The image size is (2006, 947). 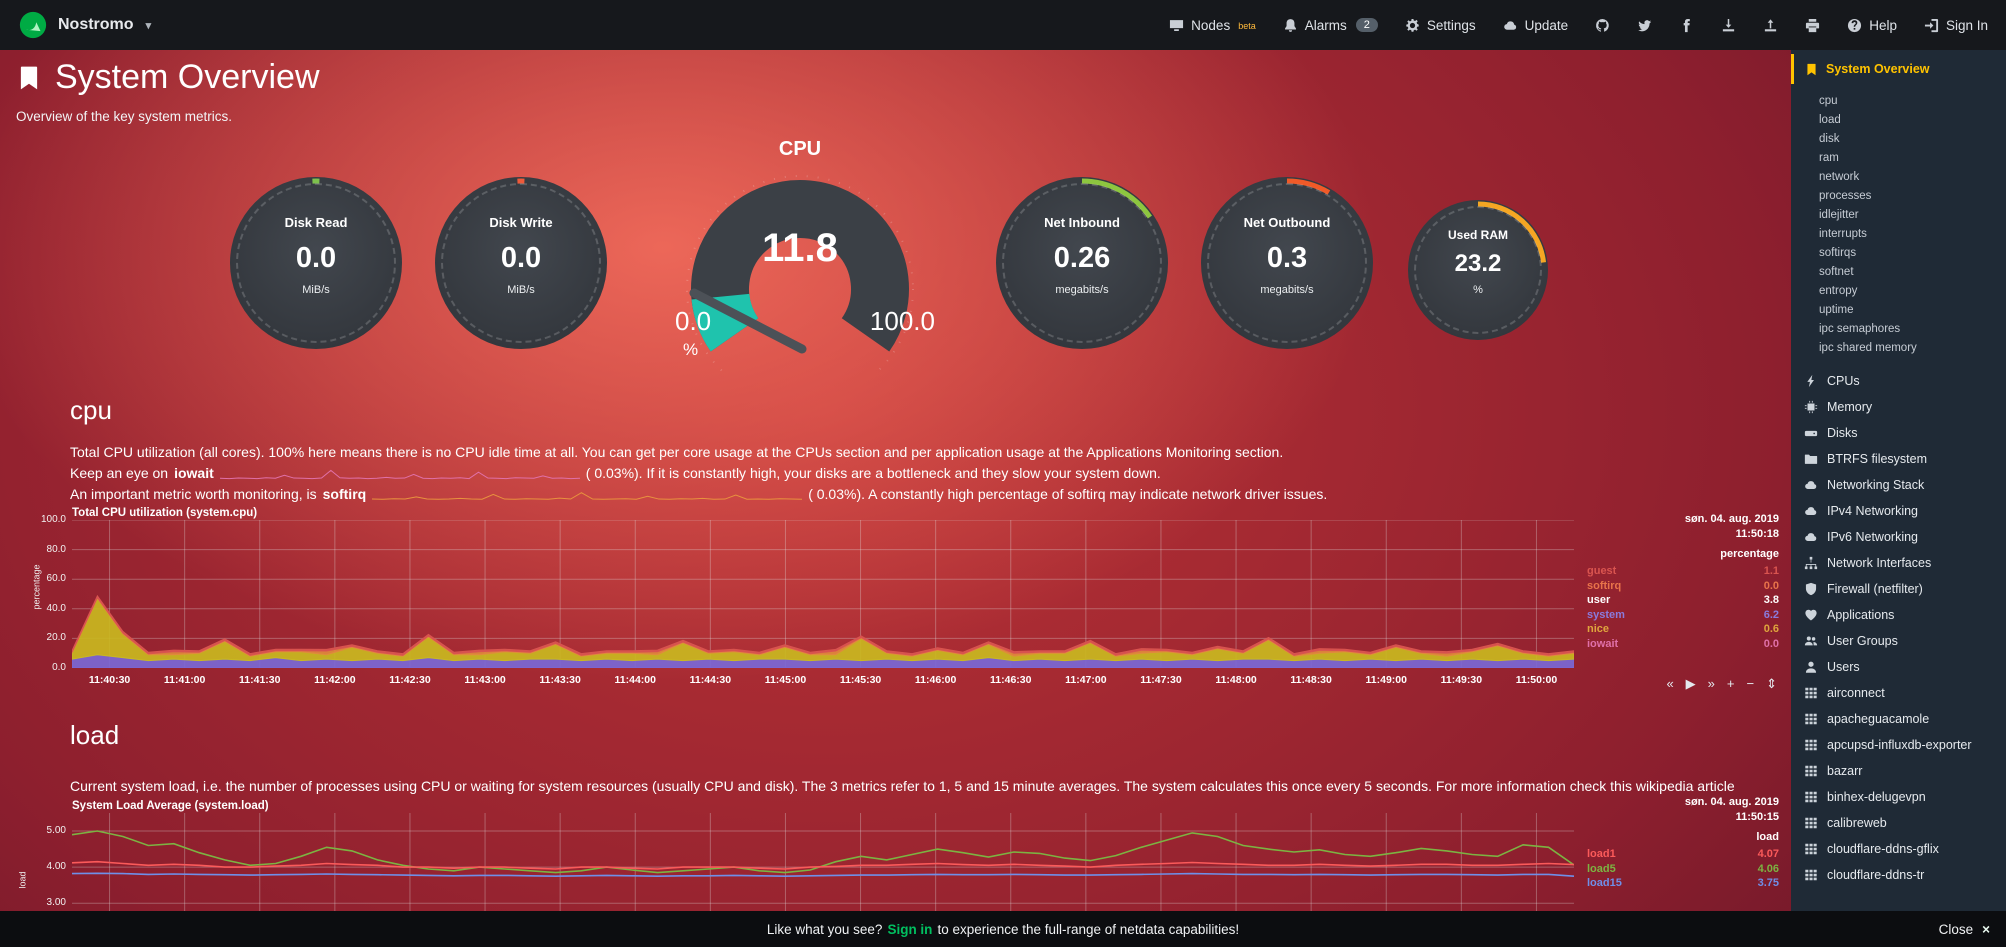 I want to click on export-snapshot-button, so click(x=1770, y=25).